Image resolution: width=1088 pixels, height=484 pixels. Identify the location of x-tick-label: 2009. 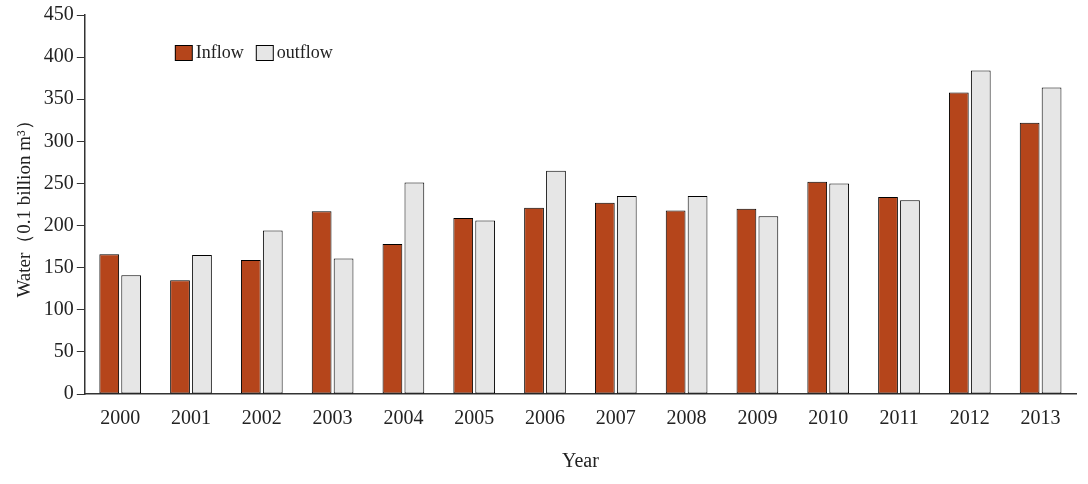
(757, 417).